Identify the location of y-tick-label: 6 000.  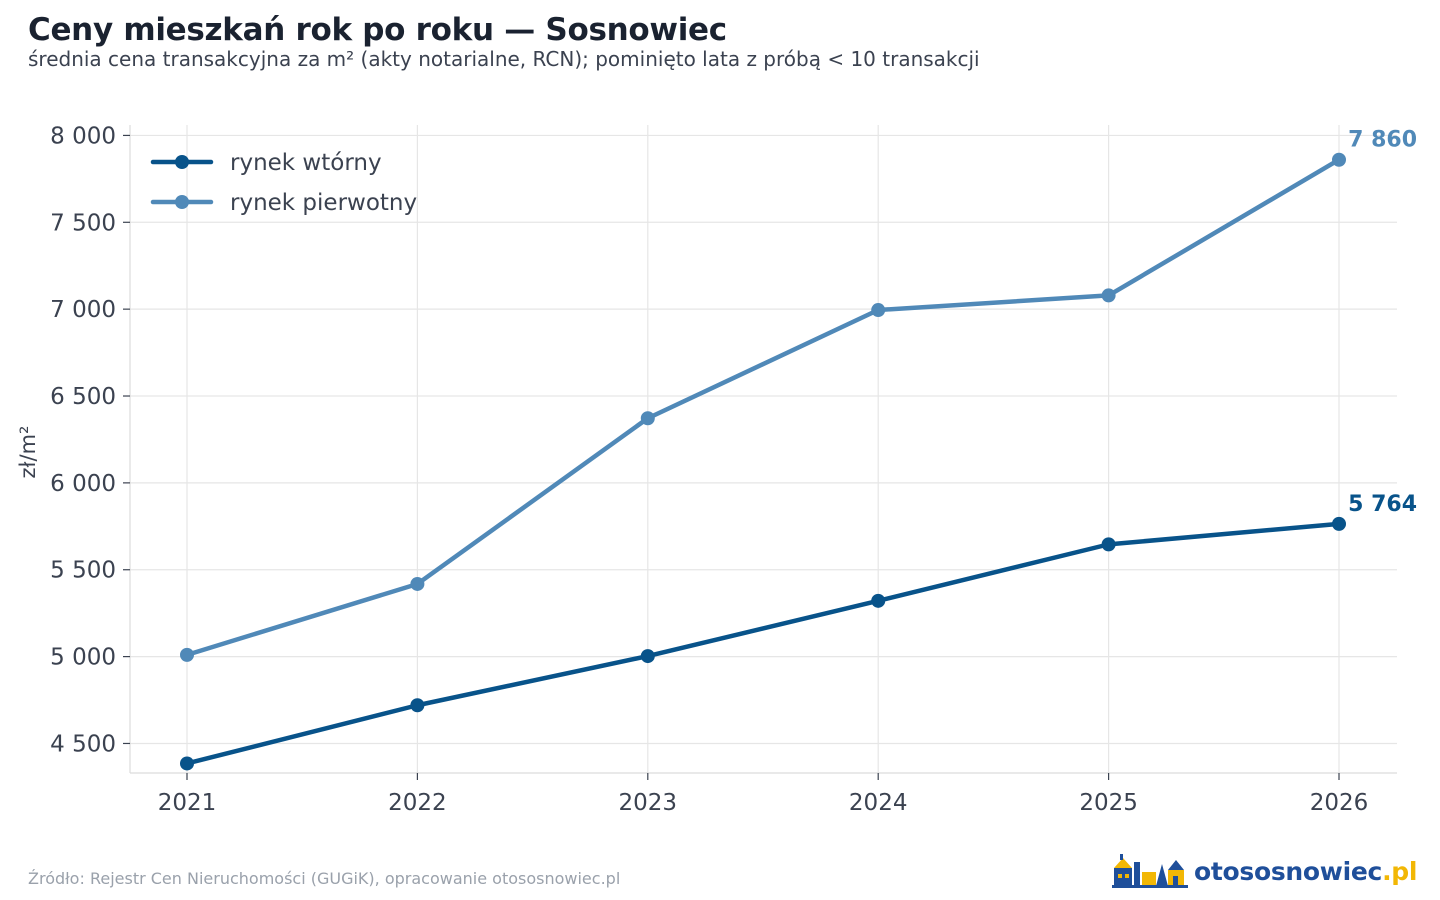
(83, 484).